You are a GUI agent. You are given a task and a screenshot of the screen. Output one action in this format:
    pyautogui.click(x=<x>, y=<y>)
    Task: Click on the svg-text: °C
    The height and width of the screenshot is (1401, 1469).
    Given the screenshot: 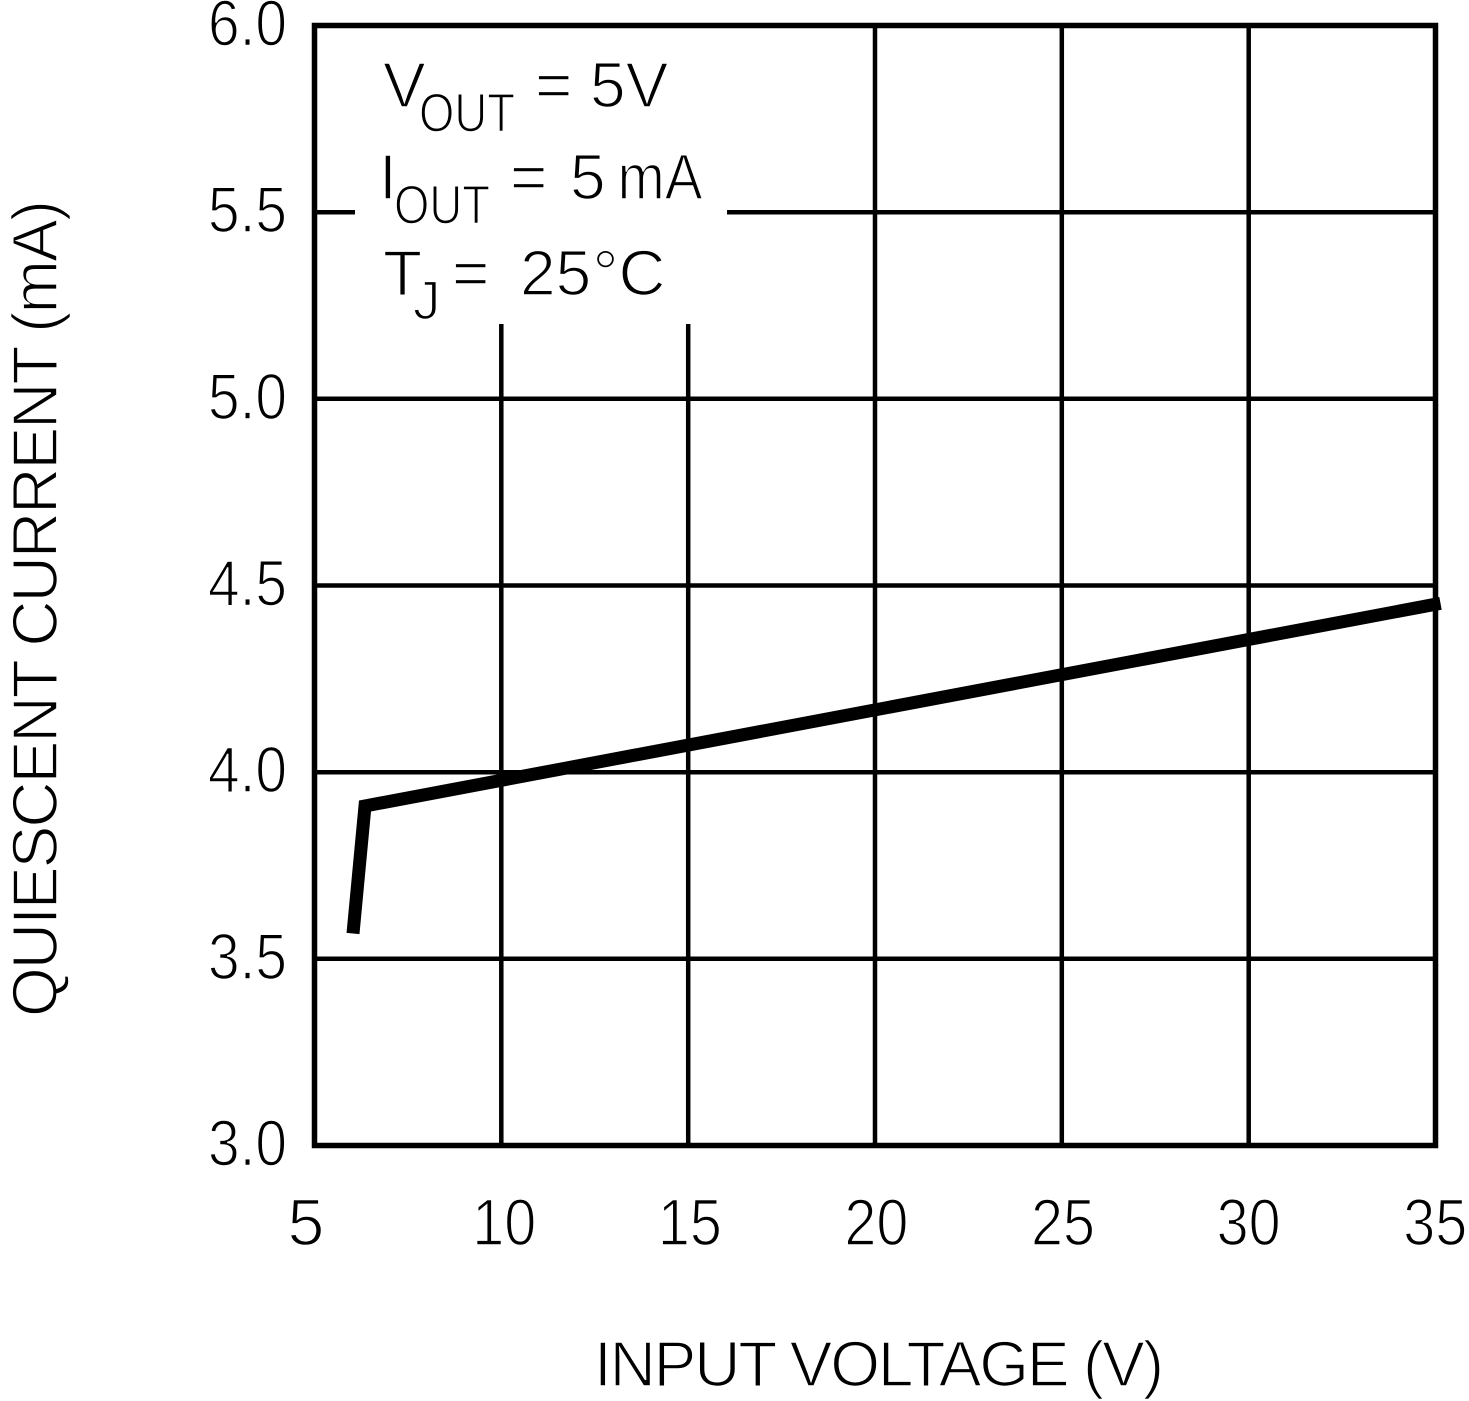 What is the action you would take?
    pyautogui.click(x=629, y=273)
    